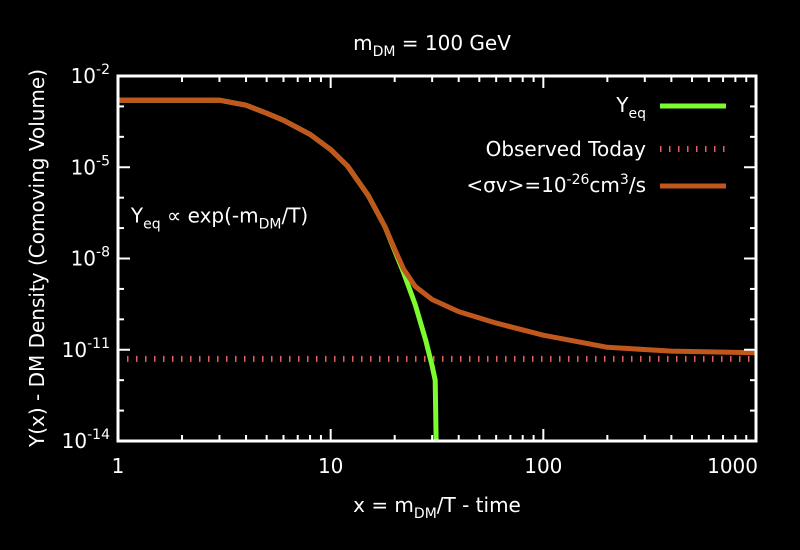 The image size is (800, 550). What do you see at coordinates (330, 466) in the screenshot?
I see `x-tick-label: 10` at bounding box center [330, 466].